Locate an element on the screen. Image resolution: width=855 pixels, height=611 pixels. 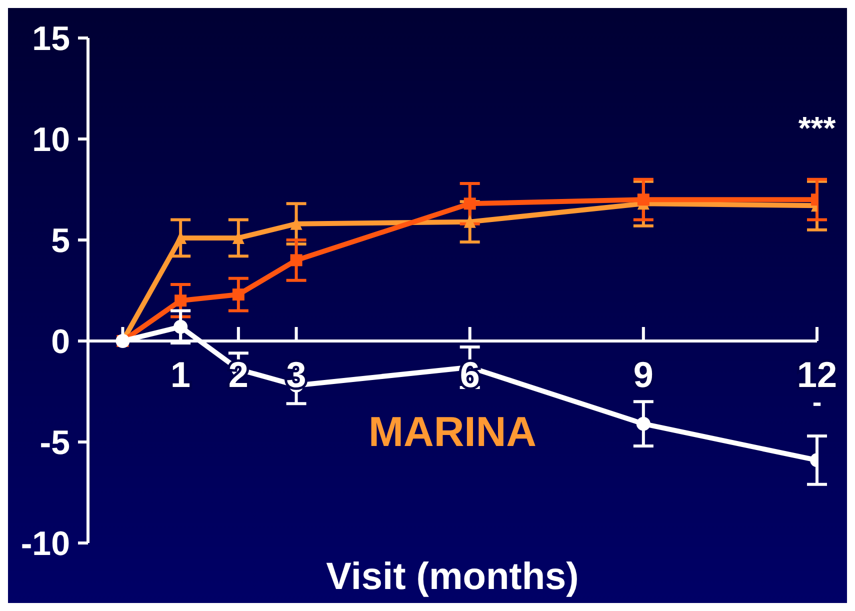
y-tick-label: 0 is located at coordinates (60, 342).